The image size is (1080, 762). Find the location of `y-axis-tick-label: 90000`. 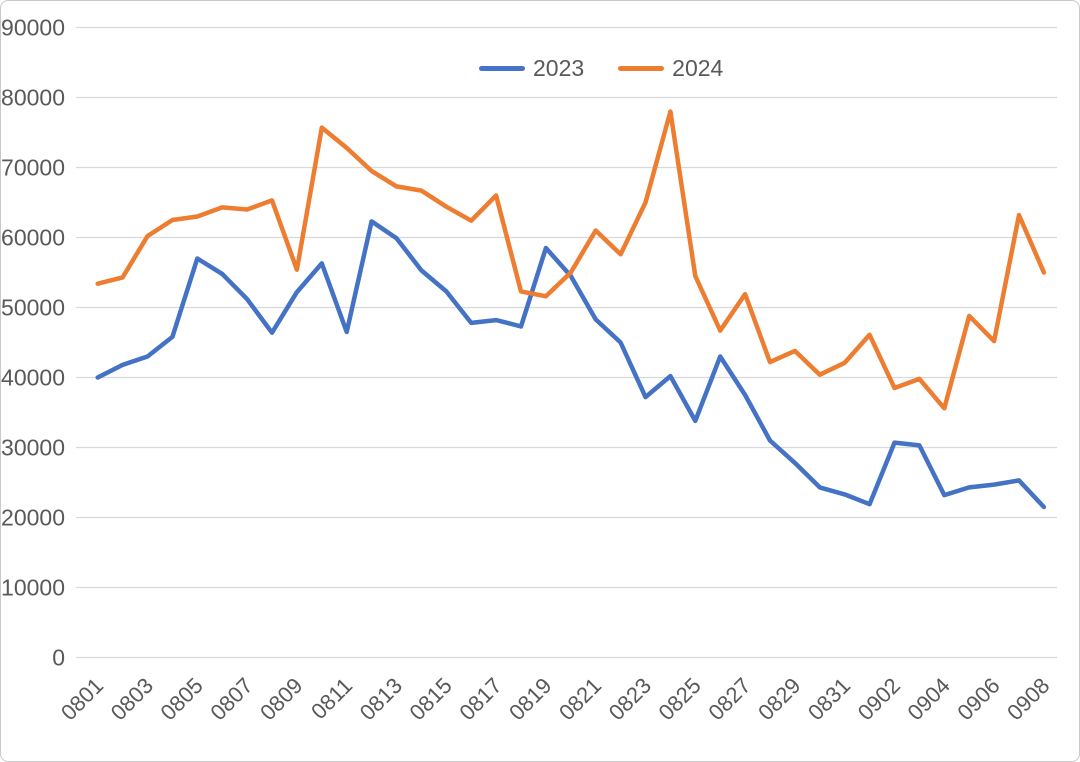

y-axis-tick-label: 90000 is located at coordinates (33, 28).